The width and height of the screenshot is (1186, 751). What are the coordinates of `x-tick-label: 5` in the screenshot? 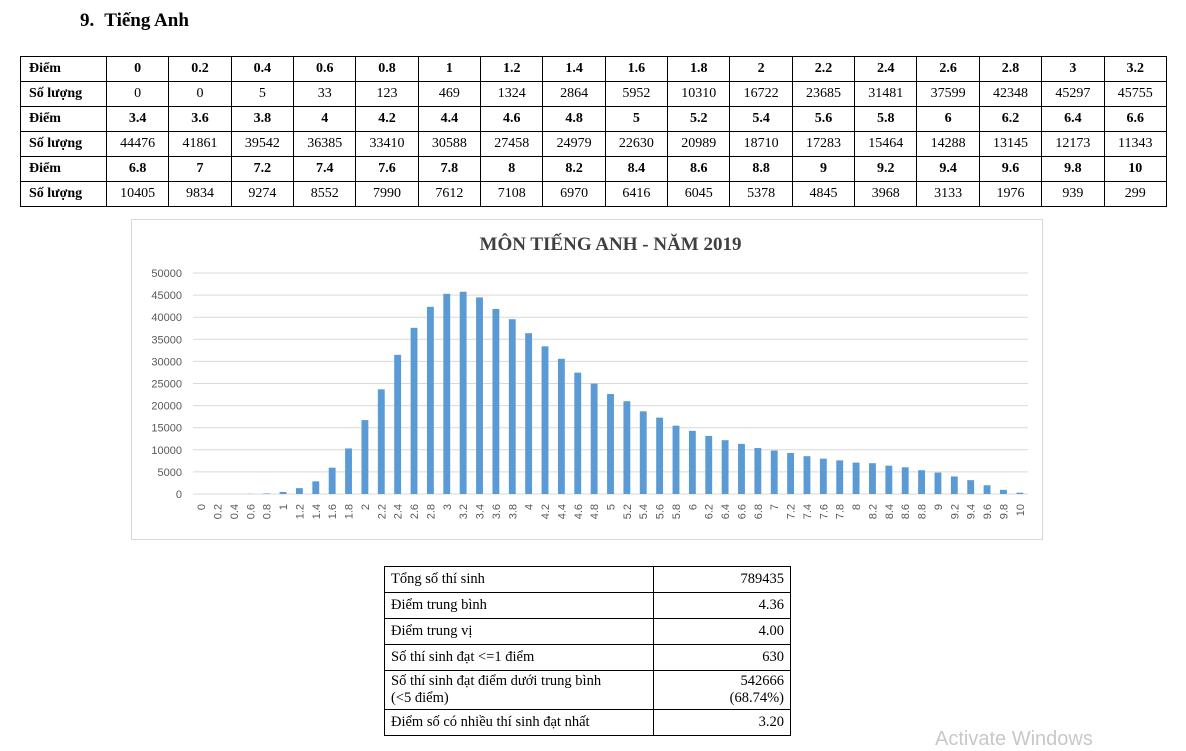 It's located at (612, 507).